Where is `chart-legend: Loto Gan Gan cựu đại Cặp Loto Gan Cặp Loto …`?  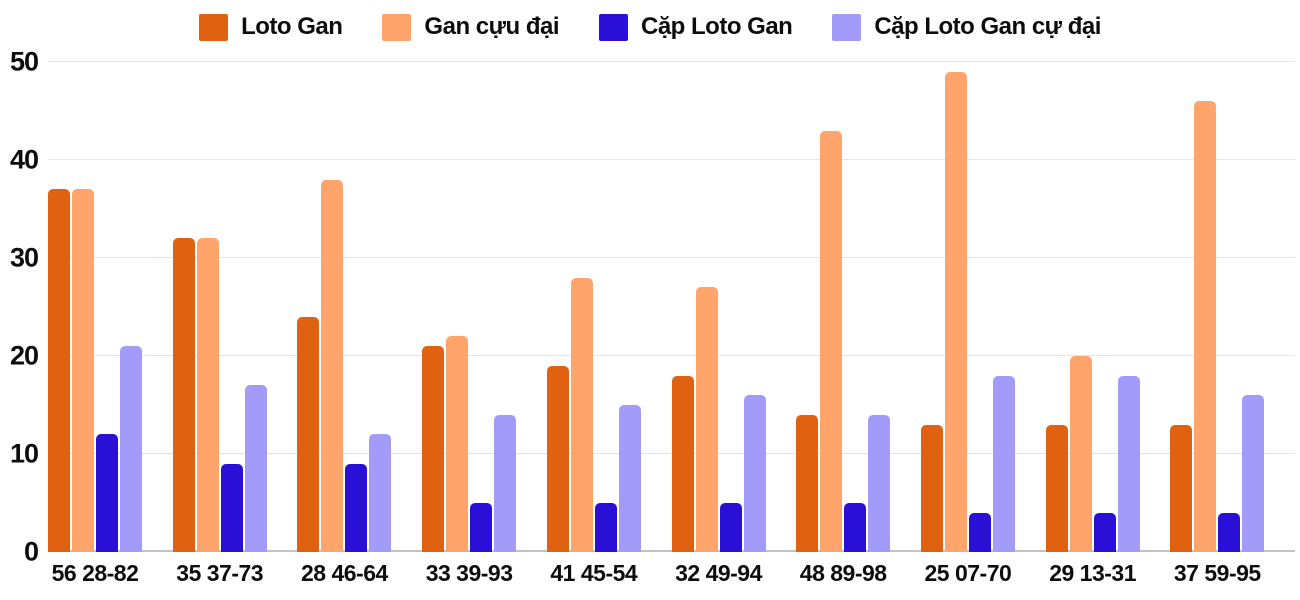
chart-legend: Loto Gan Gan cựu đại Cặp Loto Gan Cặp Loto … is located at coordinates (650, 27).